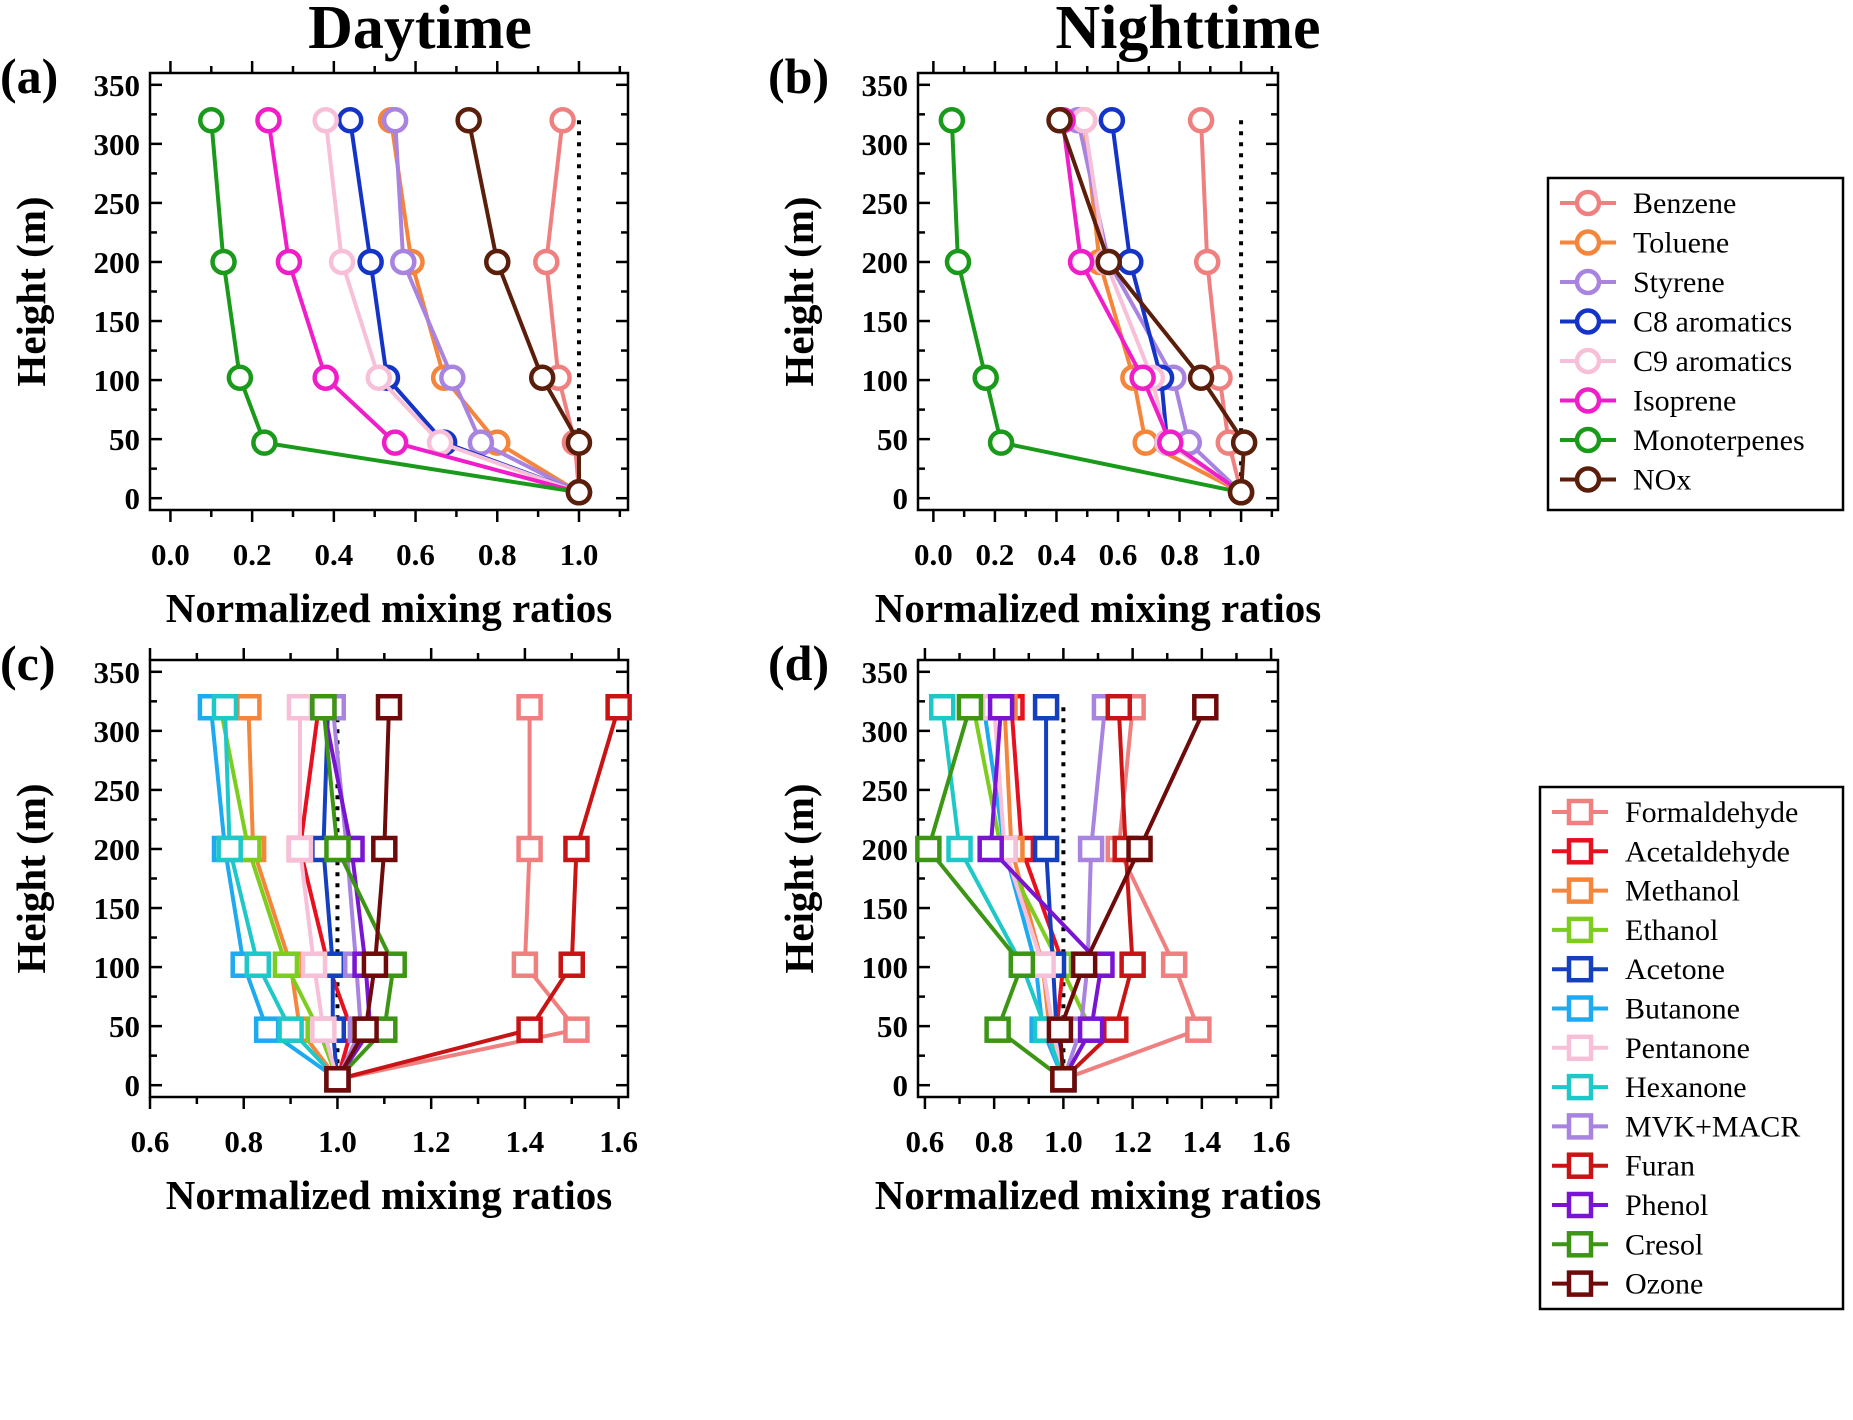  I want to click on legend-label: Acetaldehyde, so click(1707, 851).